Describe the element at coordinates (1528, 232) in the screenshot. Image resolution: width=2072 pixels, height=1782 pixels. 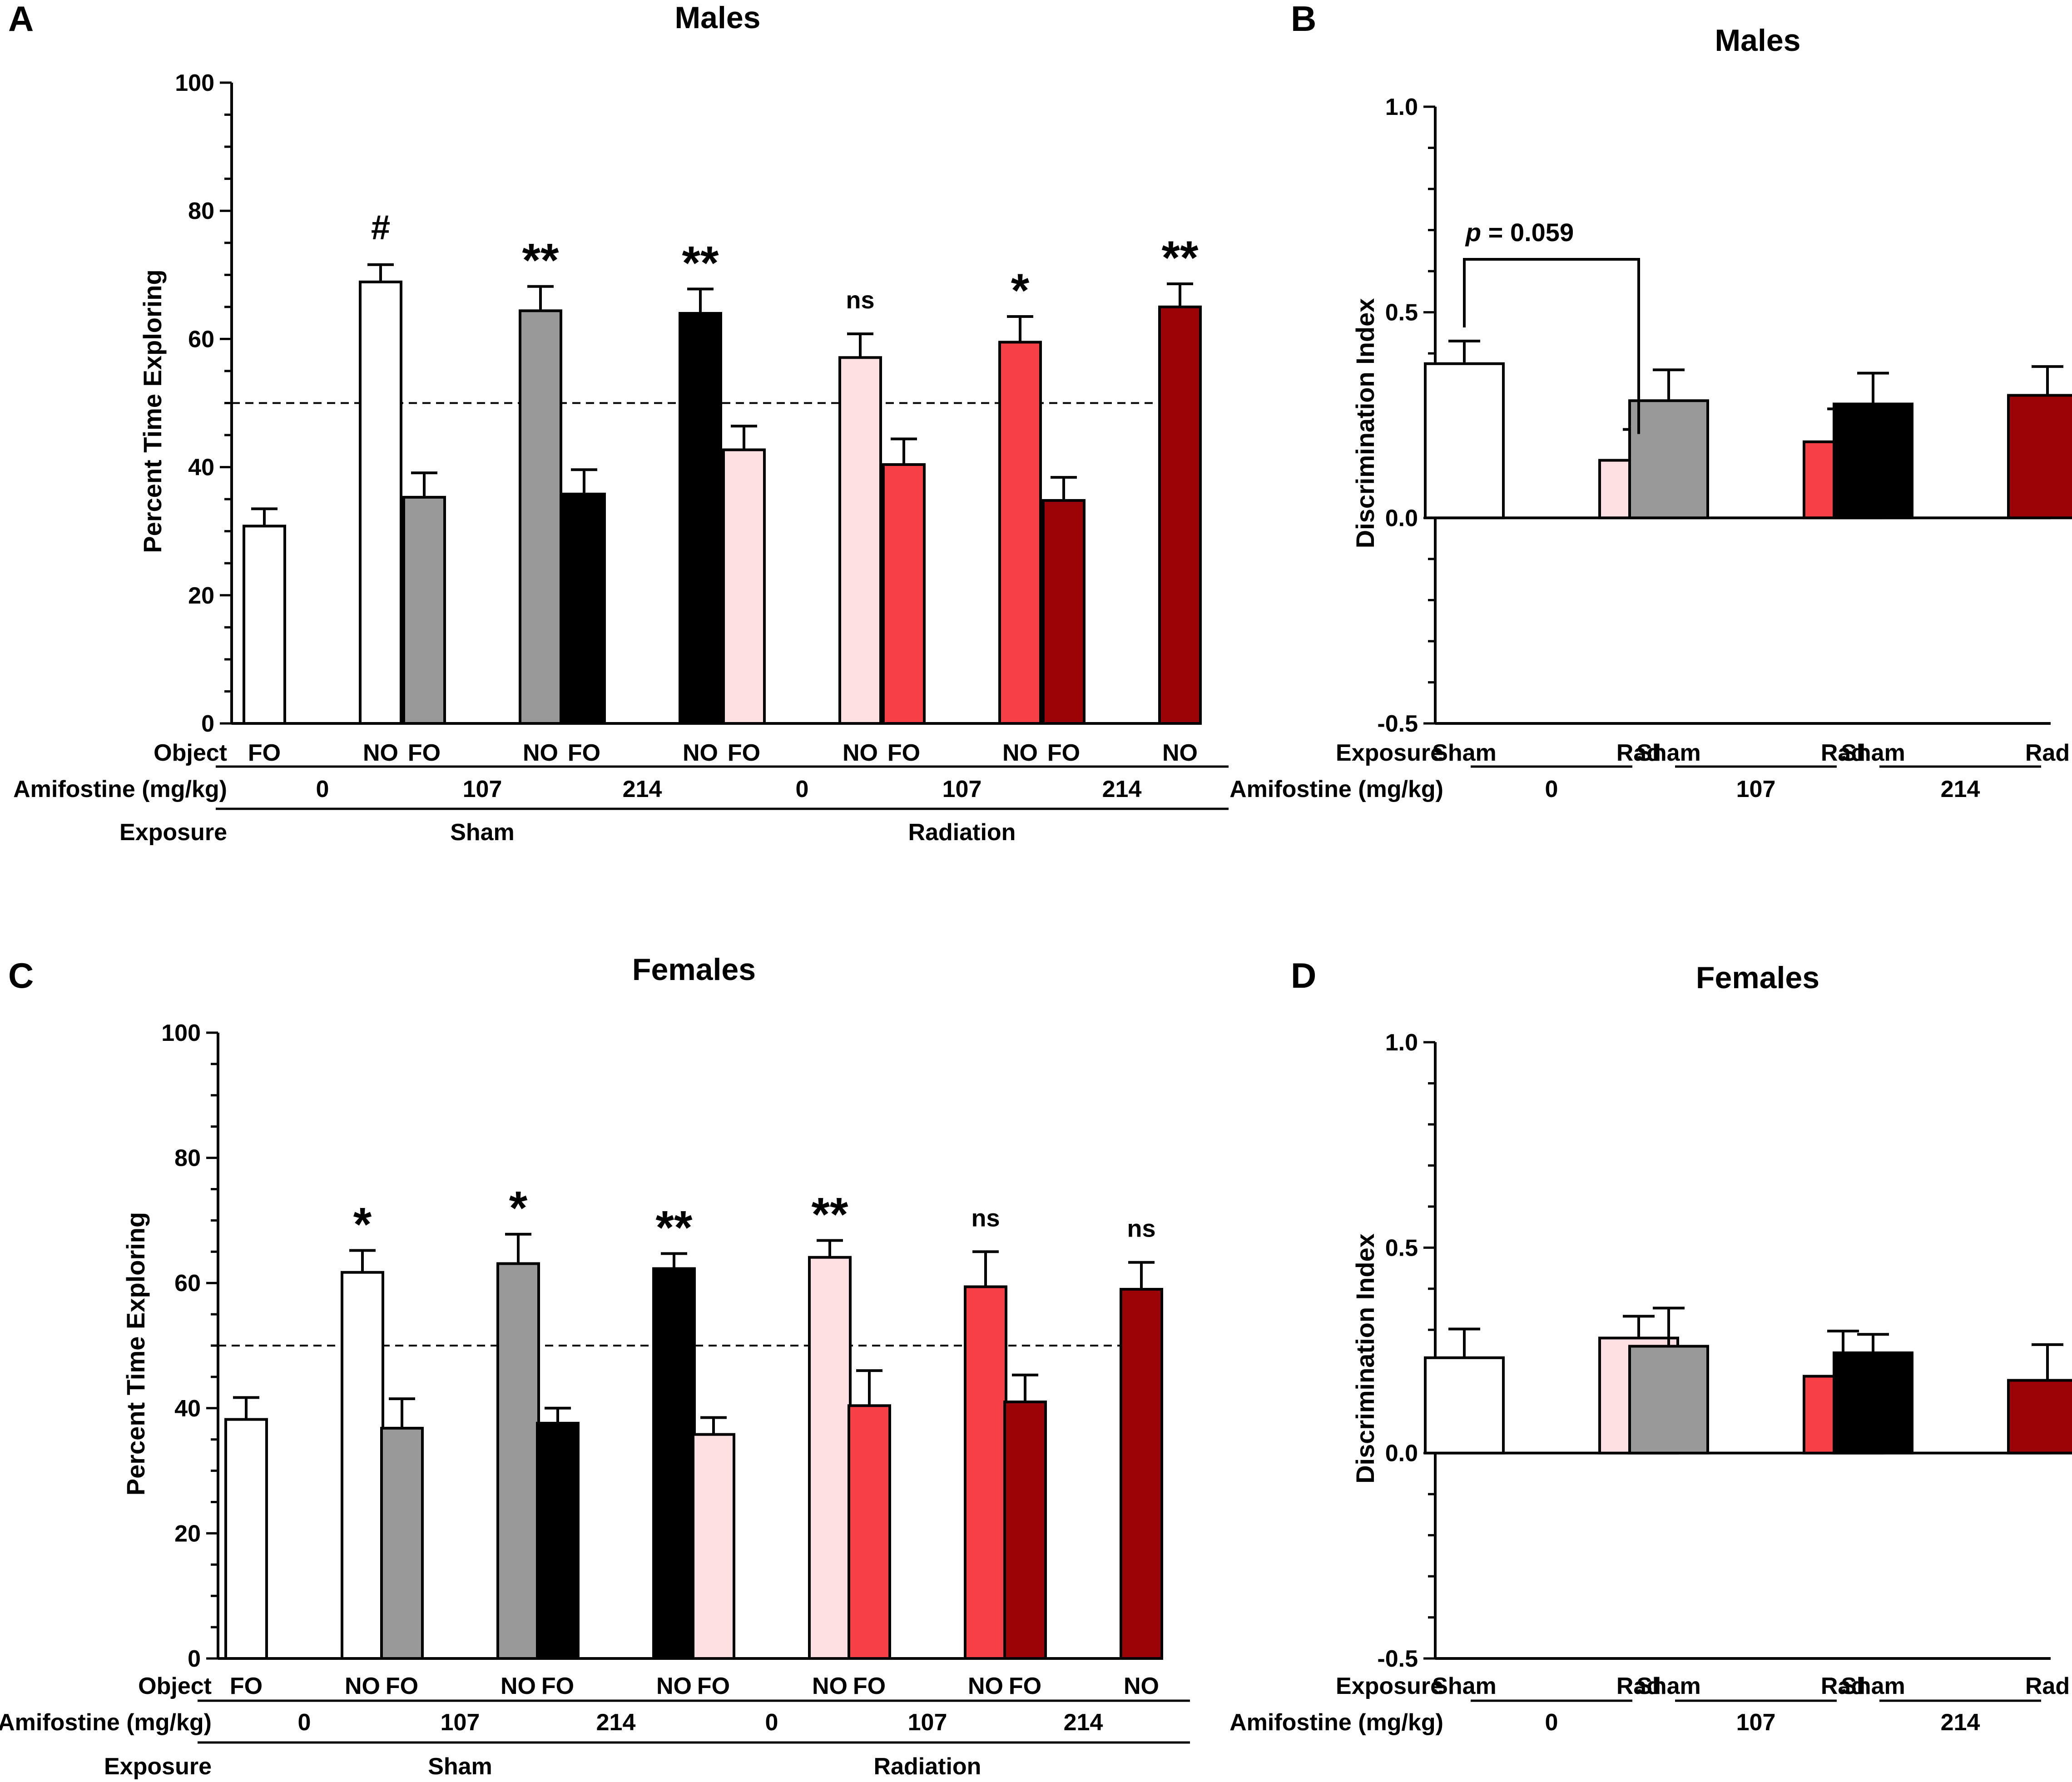
I see `p-value: = 0.059` at that location.